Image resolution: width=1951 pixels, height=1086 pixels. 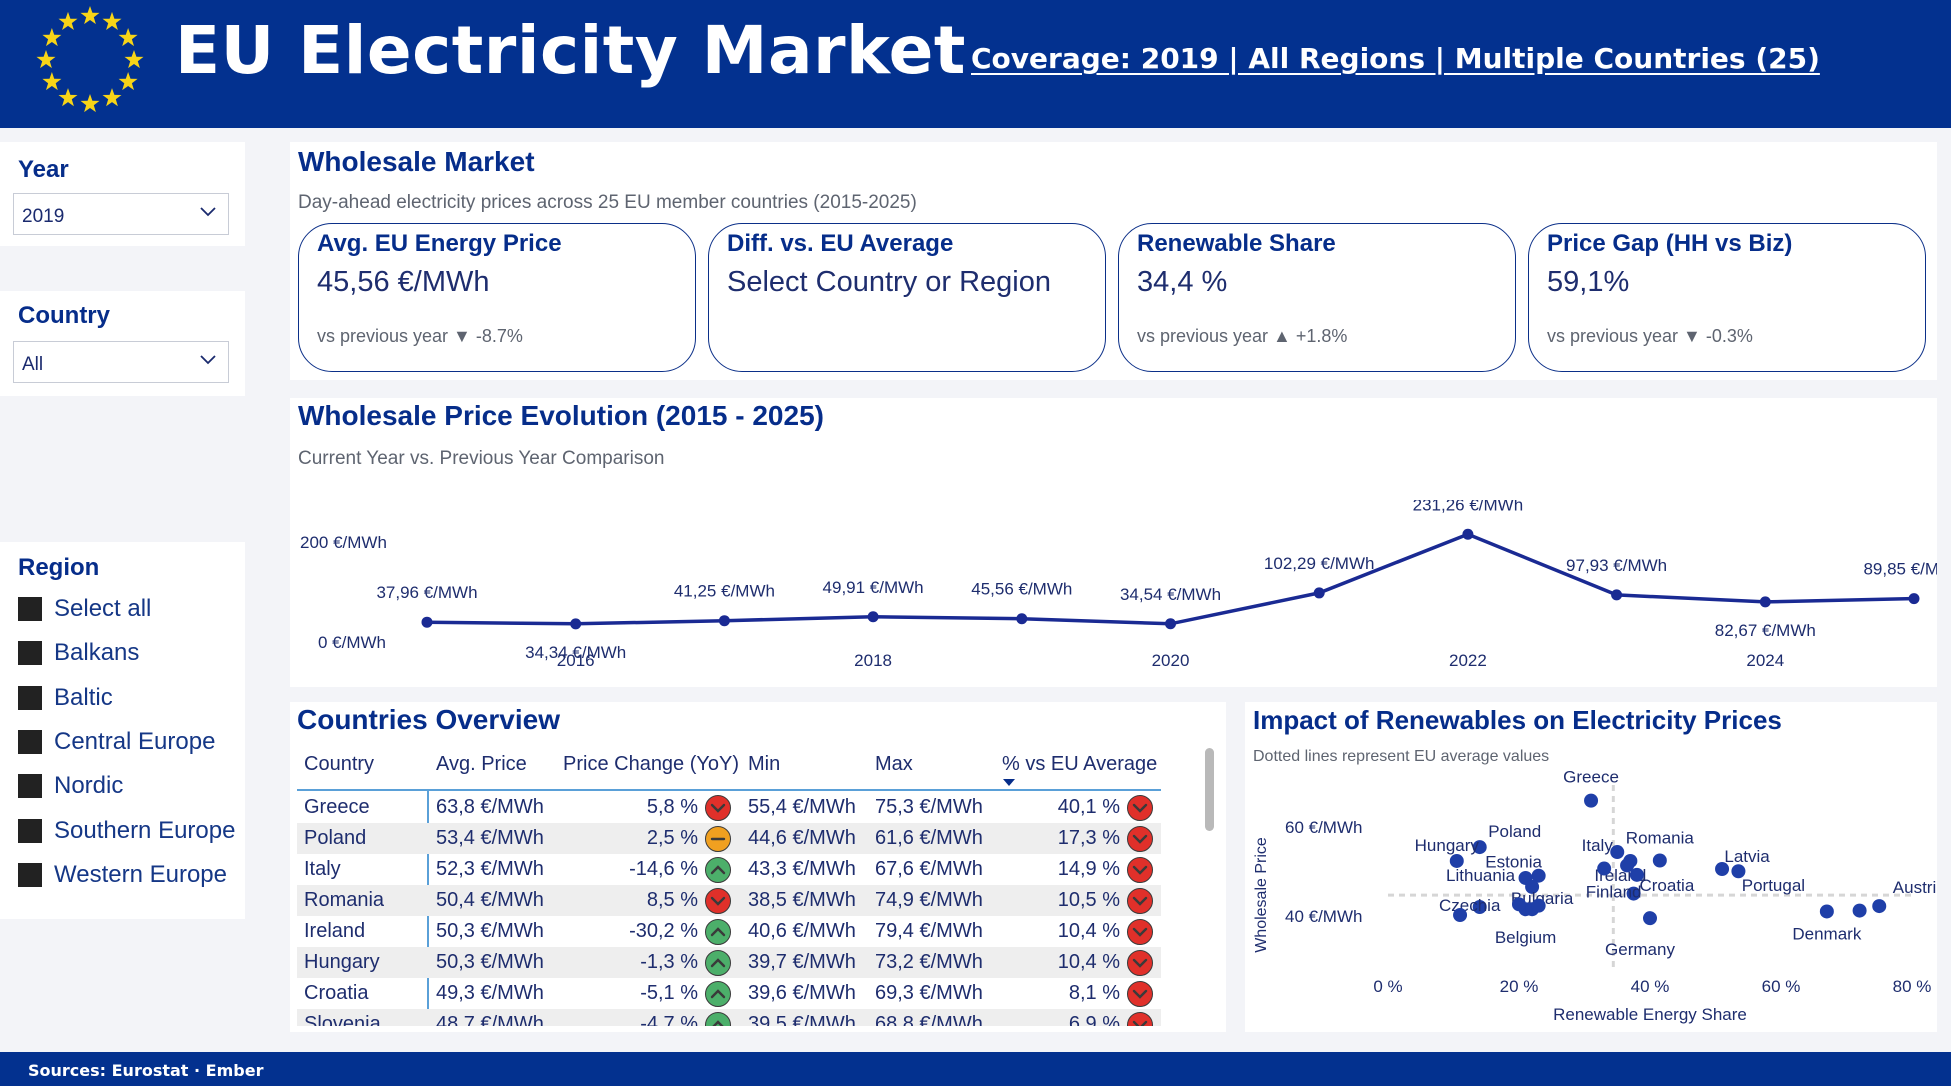 What do you see at coordinates (894, 764) in the screenshot?
I see `column-header: Max` at bounding box center [894, 764].